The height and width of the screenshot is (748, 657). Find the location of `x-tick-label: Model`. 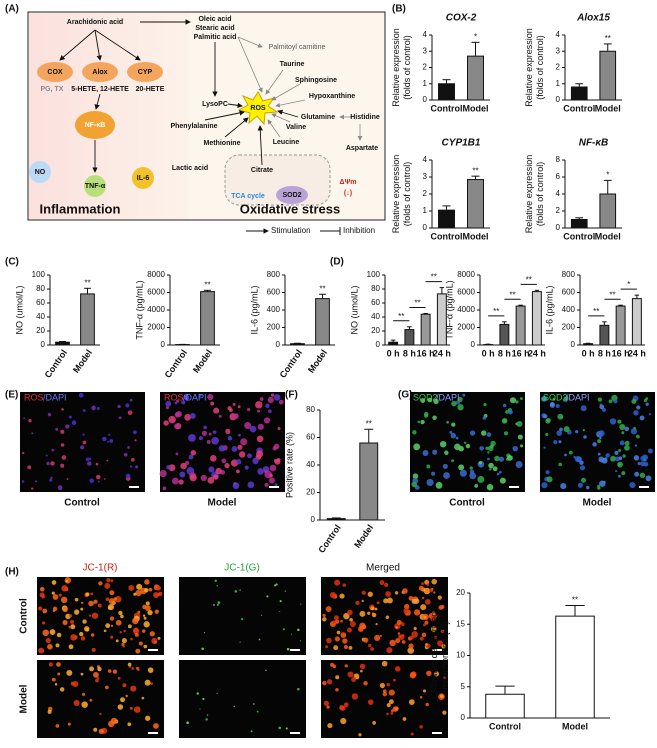

x-tick-label: Model is located at coordinates (575, 726).